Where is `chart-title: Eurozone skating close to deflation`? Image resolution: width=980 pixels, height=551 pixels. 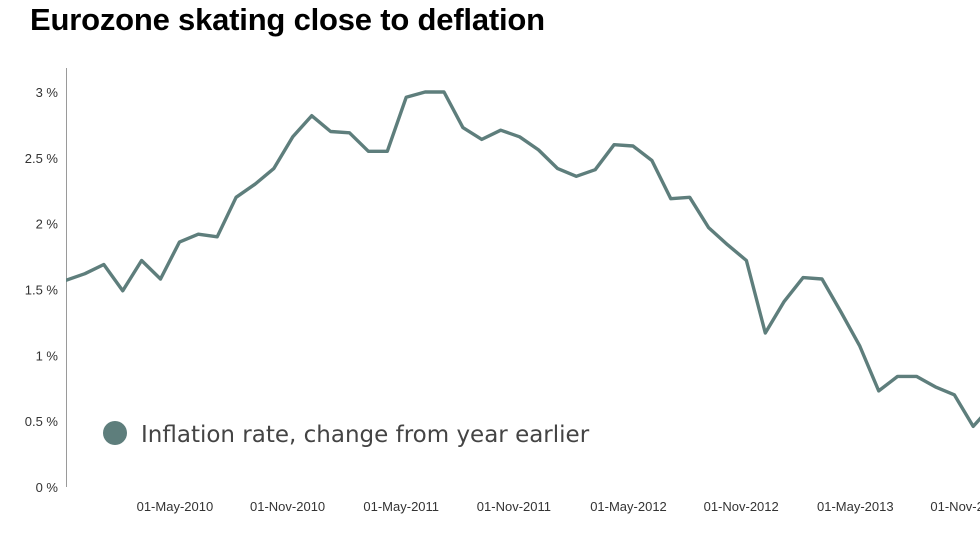 chart-title: Eurozone skating close to deflation is located at coordinates (287, 19).